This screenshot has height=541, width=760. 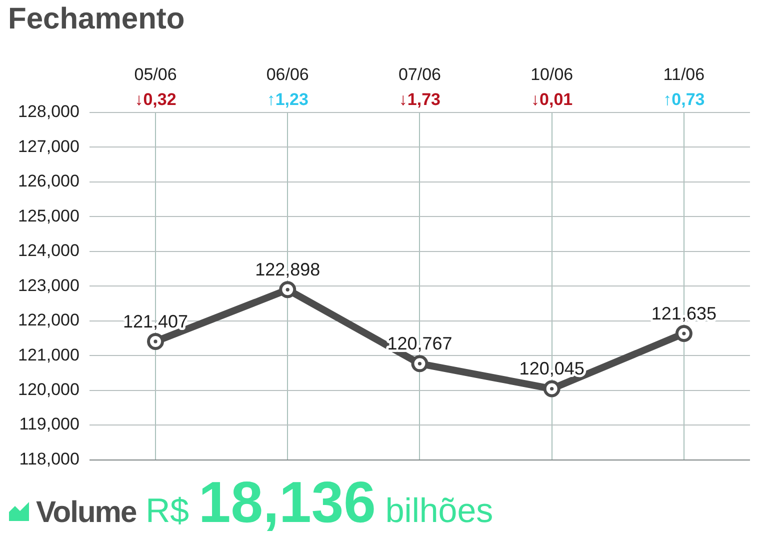 I want to click on text: ↓0,32, so click(x=155, y=100).